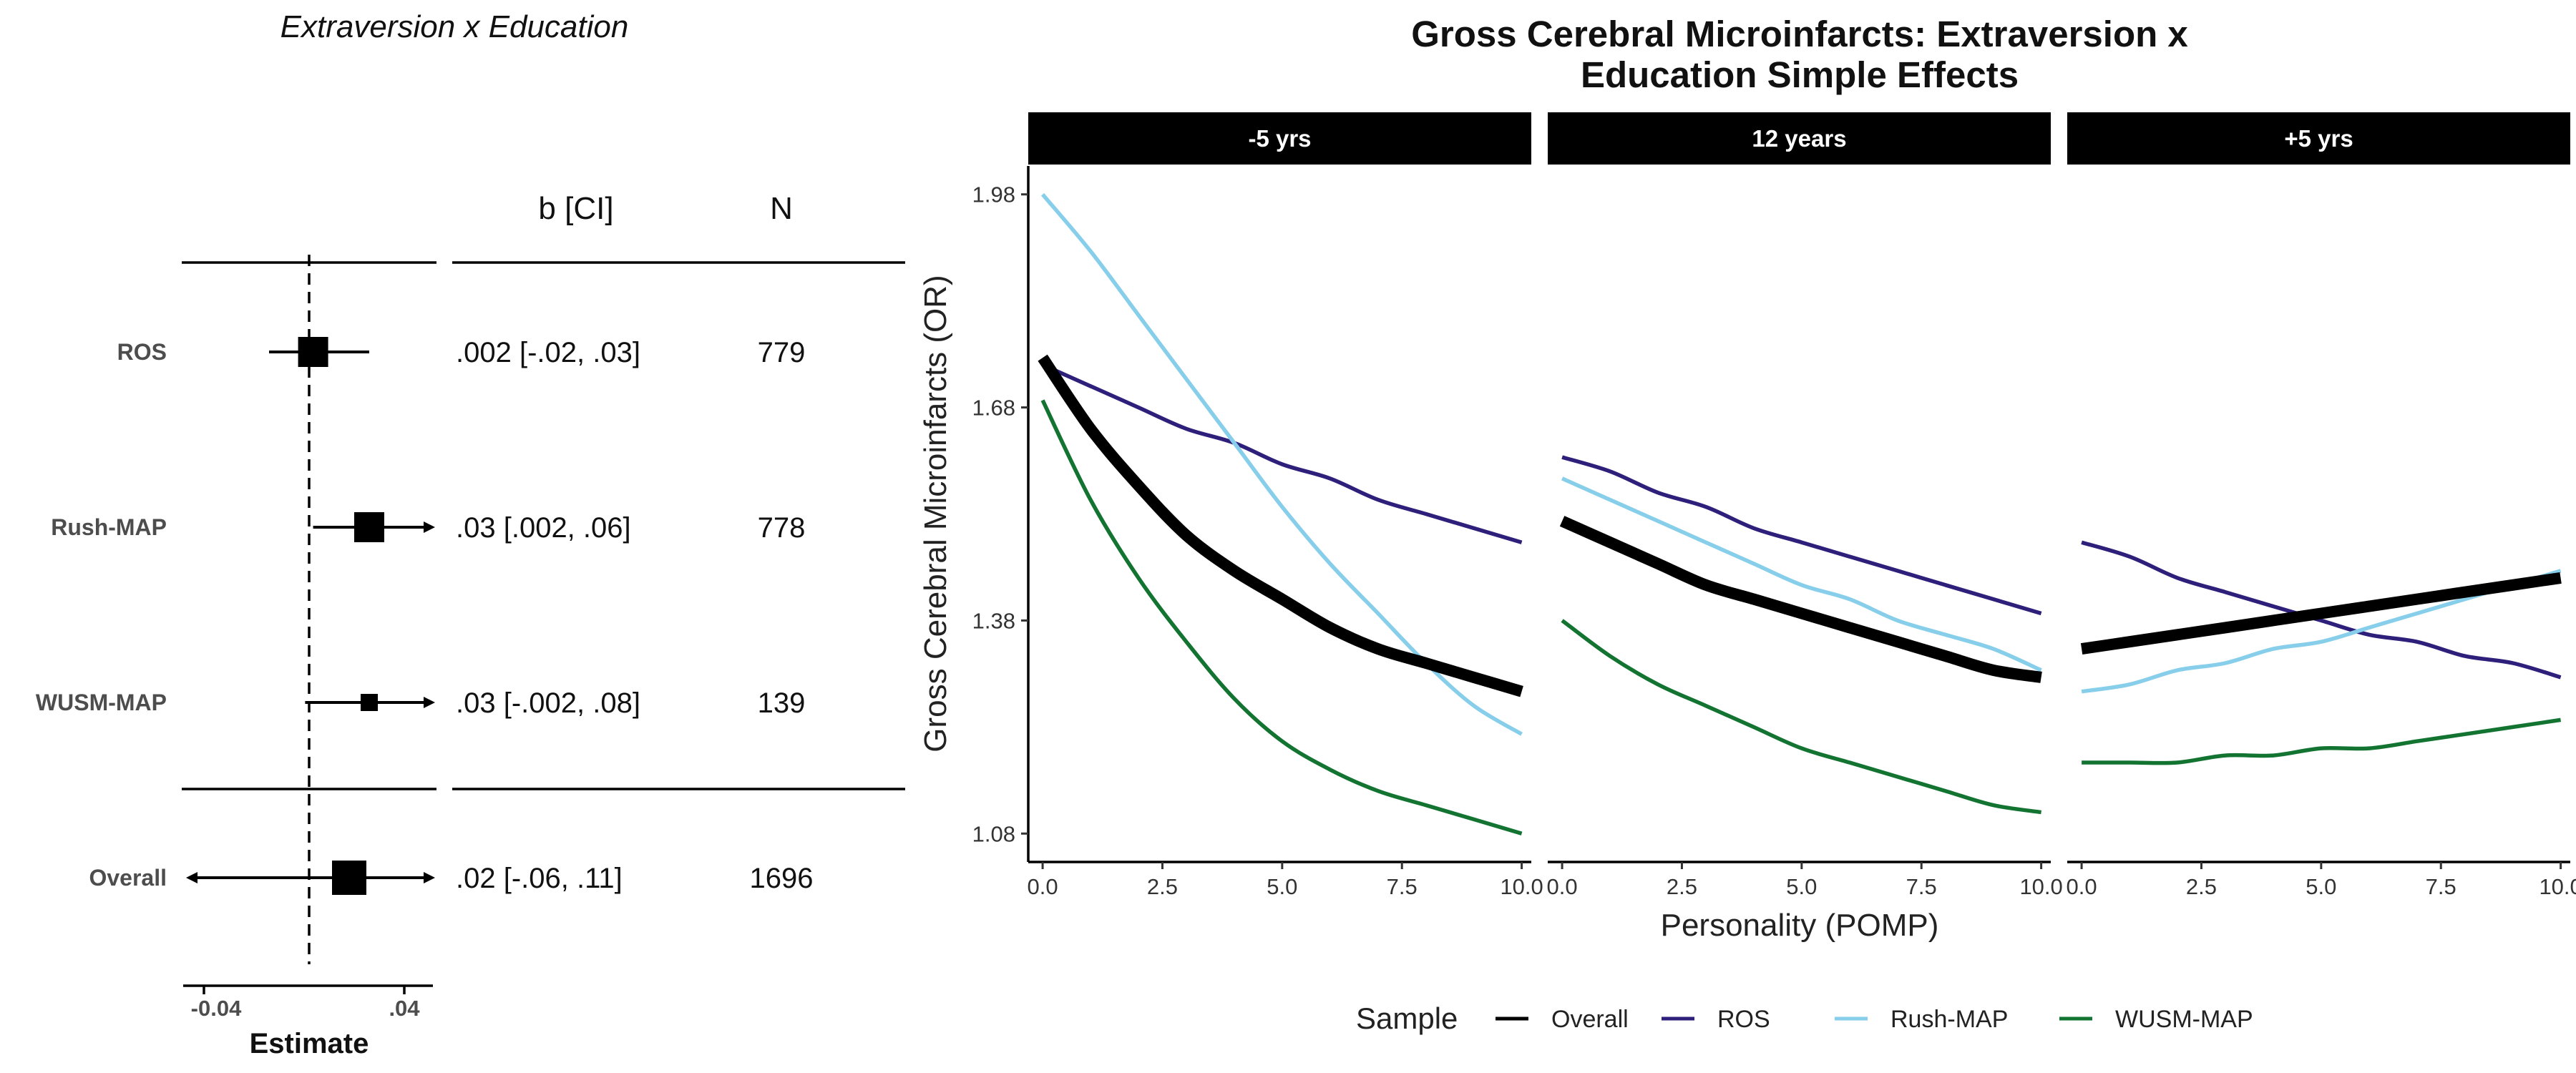 This screenshot has height=1073, width=2576. I want to click on forest-n-value: 1696, so click(782, 879).